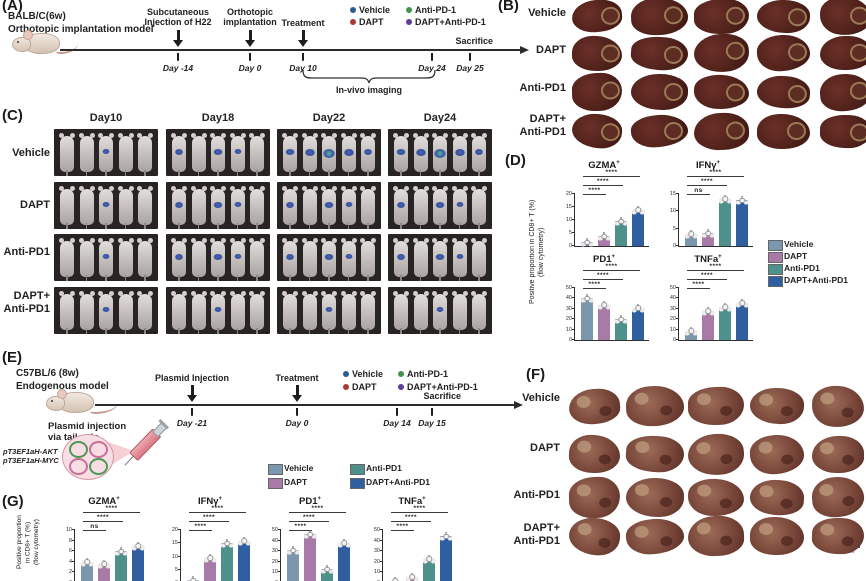 Image resolution: width=866 pixels, height=581 pixels. What do you see at coordinates (515, 160) in the screenshot?
I see `panel-d-label: (D)` at bounding box center [515, 160].